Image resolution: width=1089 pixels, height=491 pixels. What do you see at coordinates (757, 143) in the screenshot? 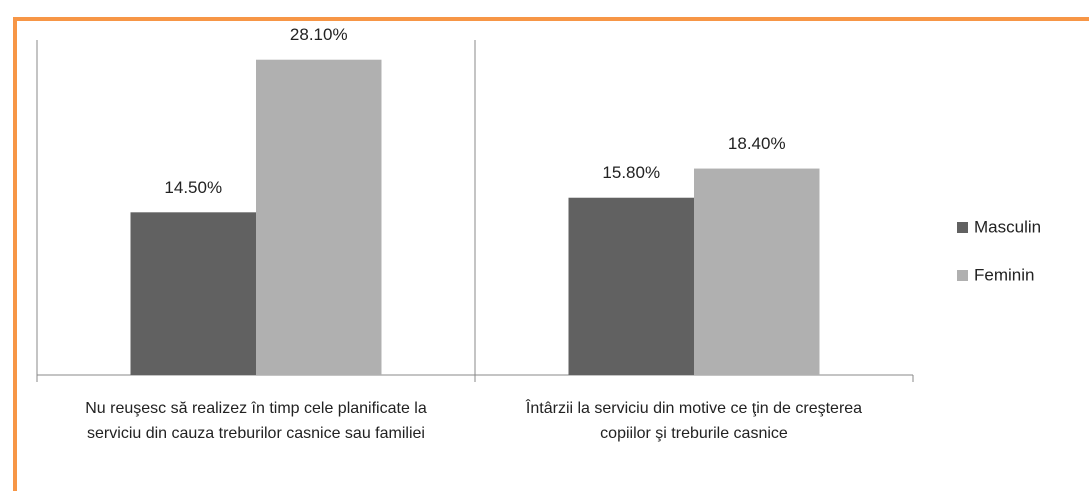
I see `data-label: 18.40%` at bounding box center [757, 143].